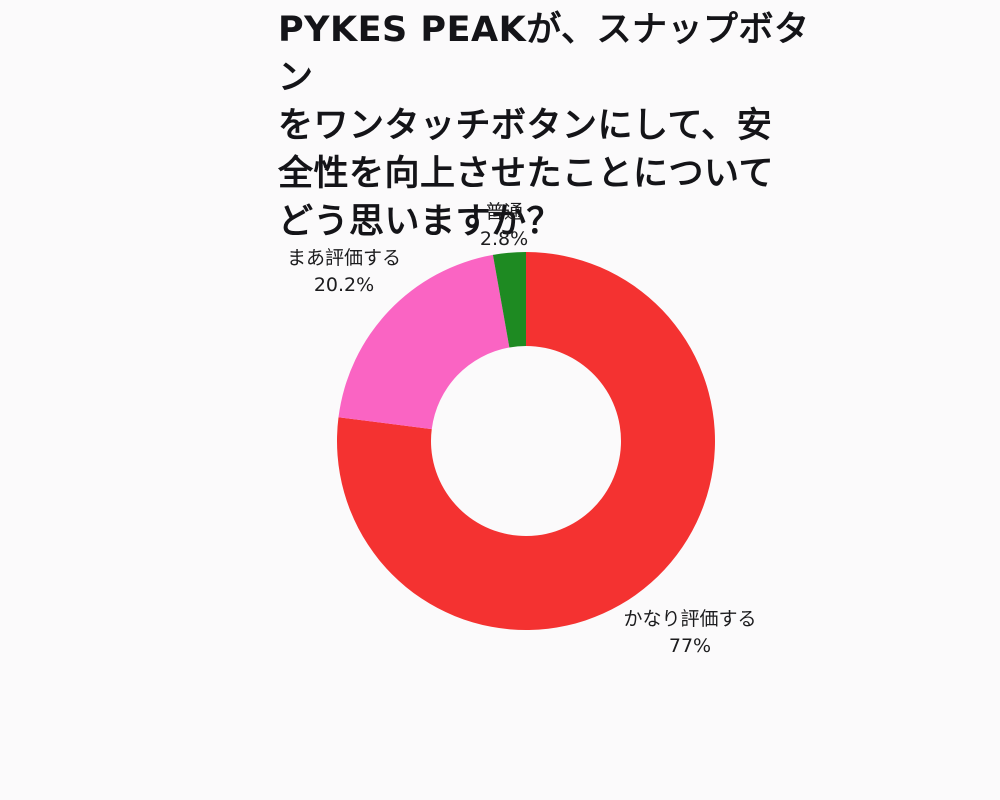  Describe the element at coordinates (344, 285) in the screenshot. I see `slice-label-percent: 20.2%` at that location.